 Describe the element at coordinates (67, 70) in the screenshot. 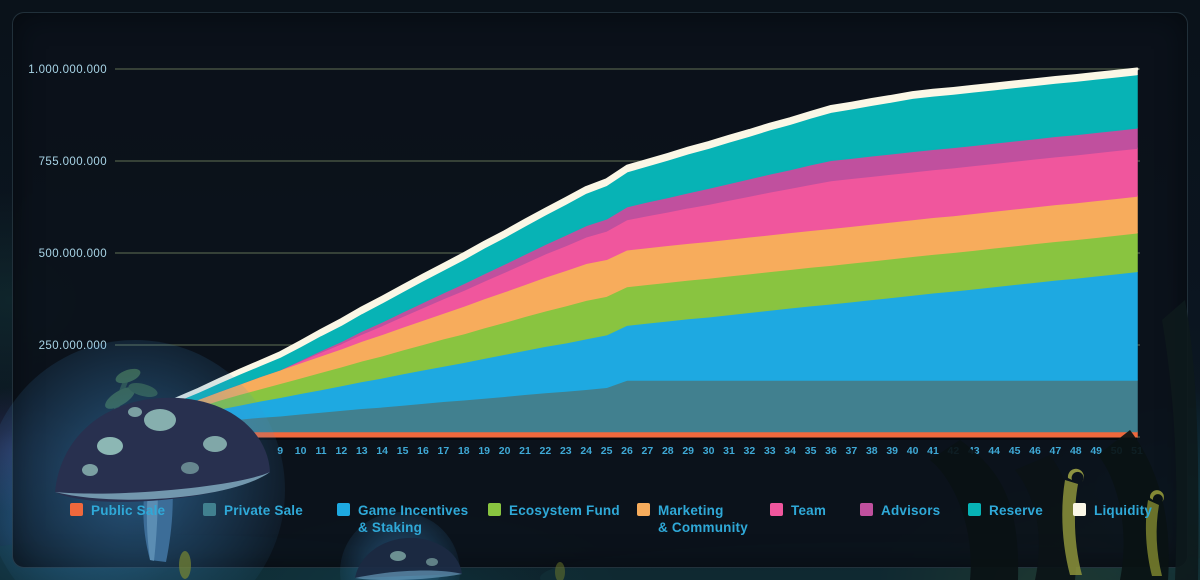

I see `y-tick-label: 1.000.000.000` at that location.